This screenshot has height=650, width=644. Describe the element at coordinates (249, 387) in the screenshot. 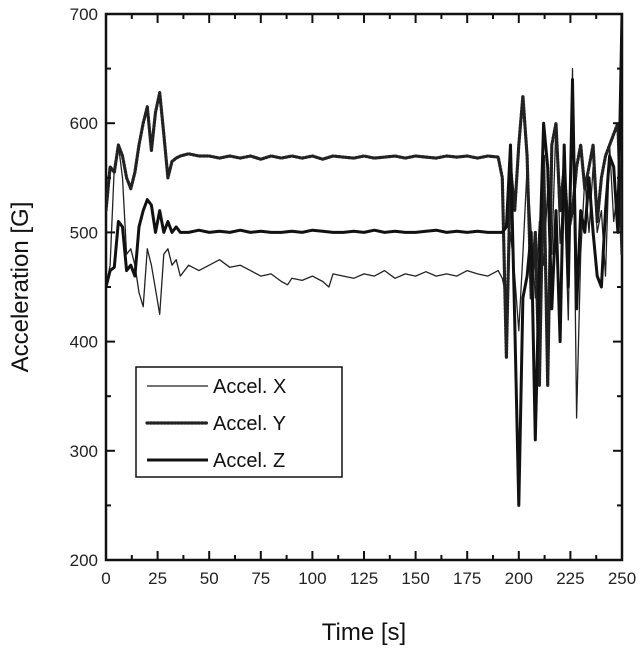

I see `legend-label-accel-x: Accel. X` at that location.